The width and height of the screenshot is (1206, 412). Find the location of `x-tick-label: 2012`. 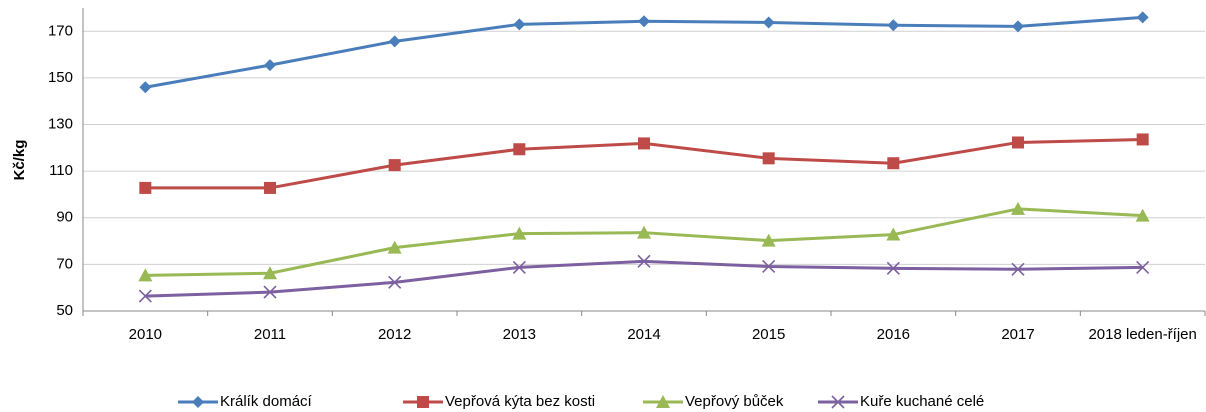

x-tick-label: 2012 is located at coordinates (394, 334).